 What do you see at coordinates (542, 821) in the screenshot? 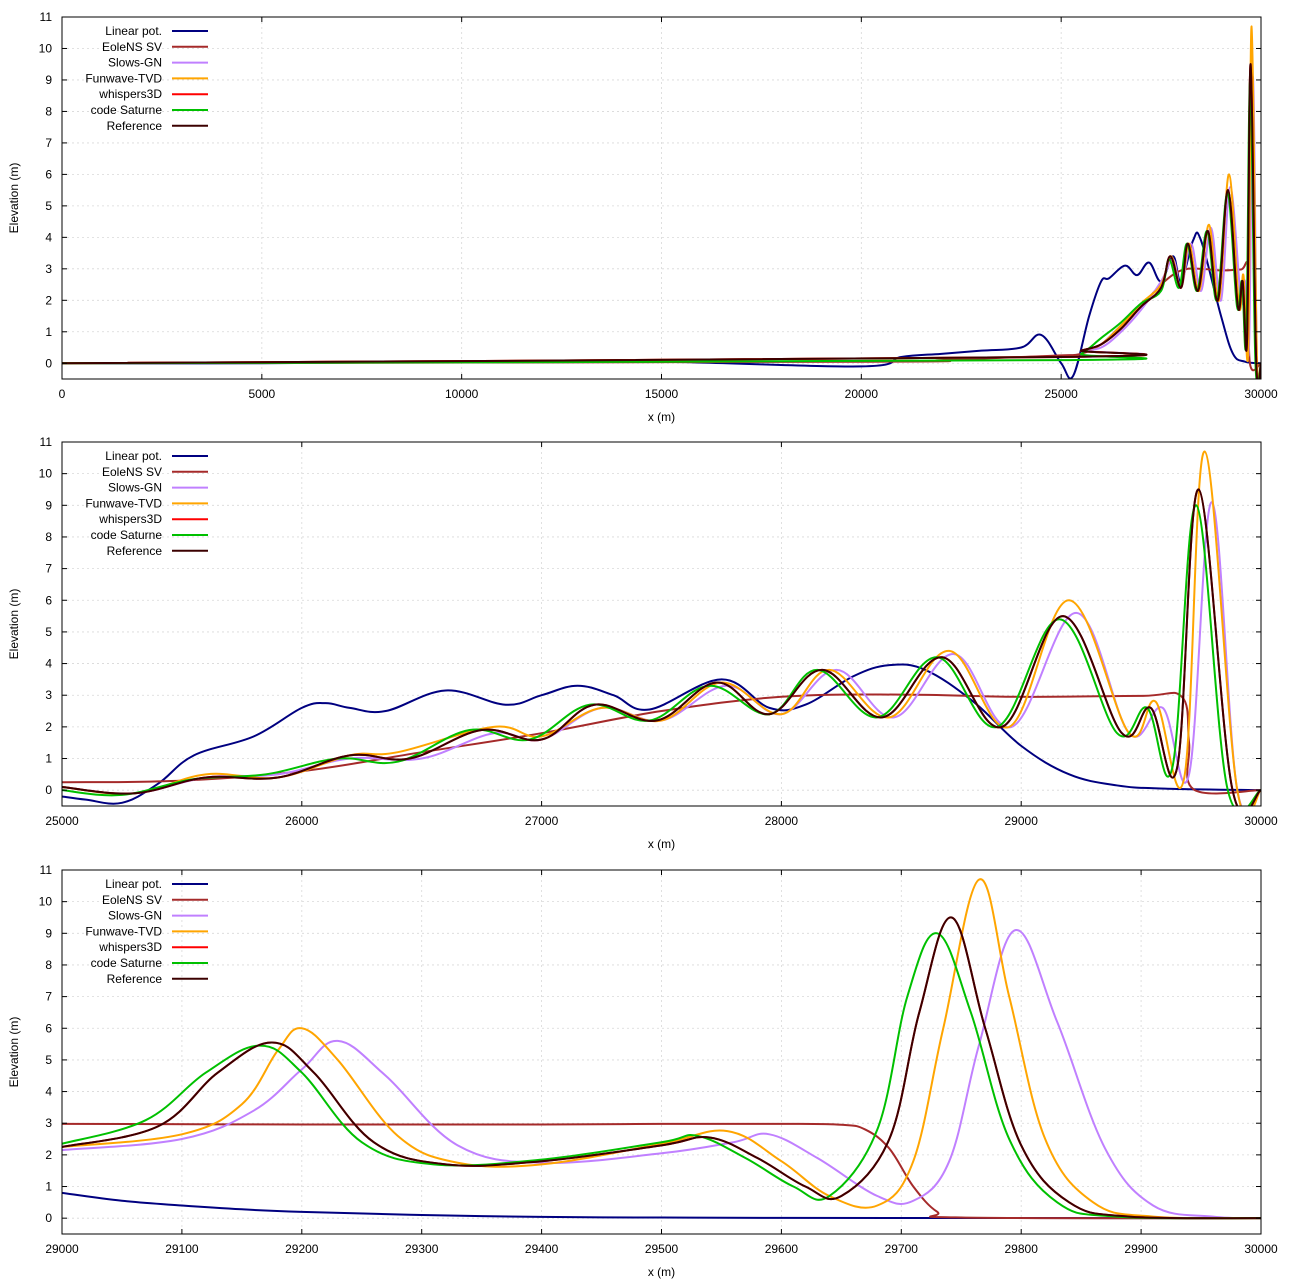
I see `x-tick-label: 27000` at bounding box center [542, 821].